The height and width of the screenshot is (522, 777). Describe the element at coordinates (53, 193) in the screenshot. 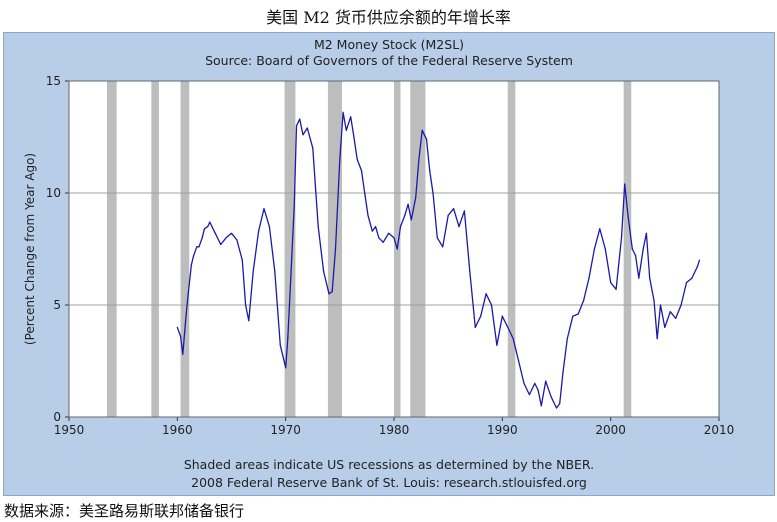

I see `y-tick-label: 10` at that location.